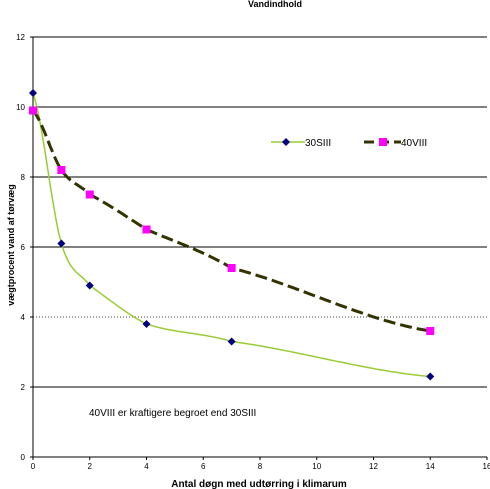  What do you see at coordinates (23, 387) in the screenshot?
I see `y-tick-label: 2` at bounding box center [23, 387].